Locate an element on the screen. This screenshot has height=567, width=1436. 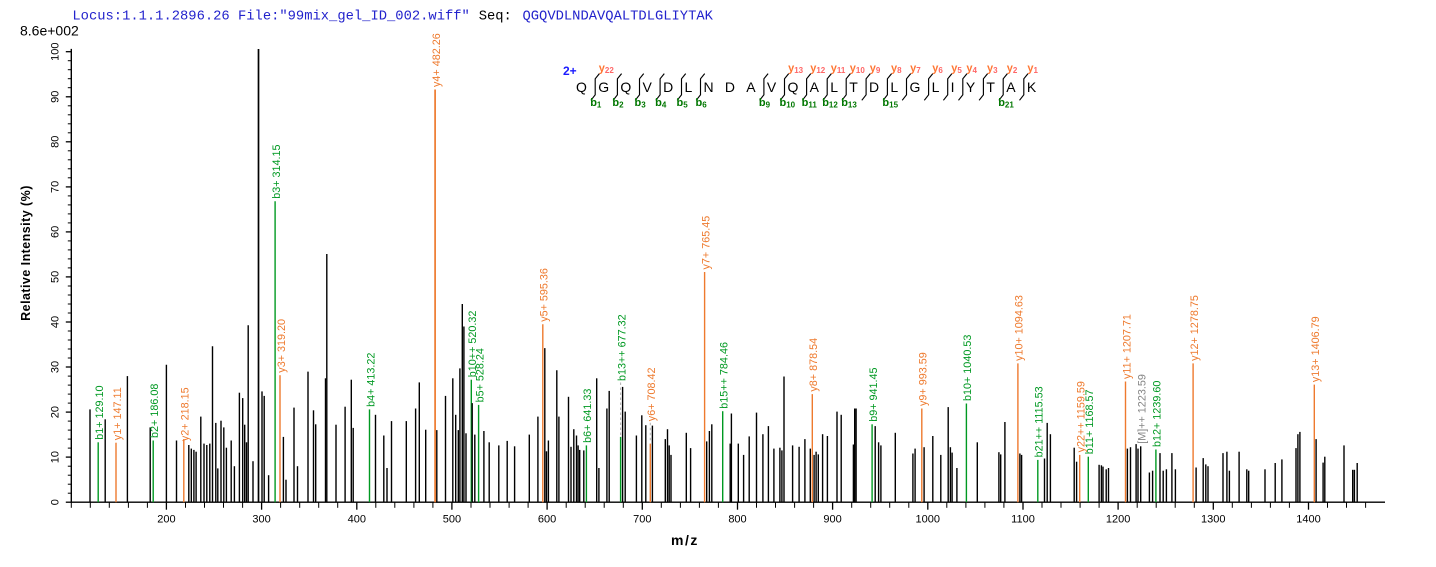
svg-text: 8.6e+002 is located at coordinates (49, 31).